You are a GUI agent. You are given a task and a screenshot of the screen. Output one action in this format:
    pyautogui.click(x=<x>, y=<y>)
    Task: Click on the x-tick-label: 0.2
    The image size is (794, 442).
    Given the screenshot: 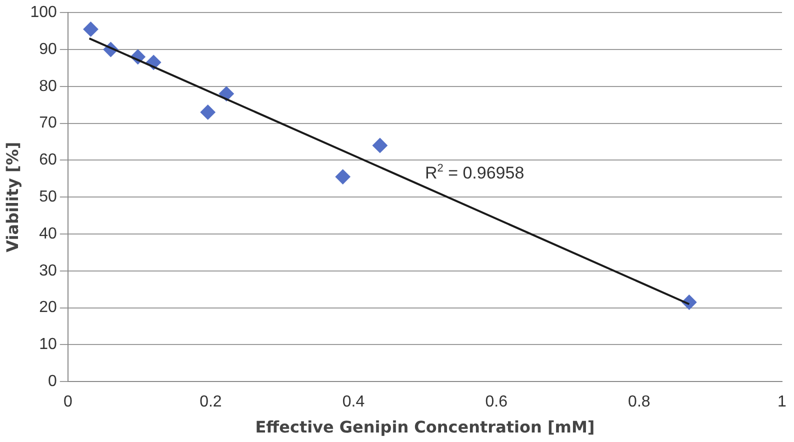 What is the action you would take?
    pyautogui.click(x=211, y=402)
    